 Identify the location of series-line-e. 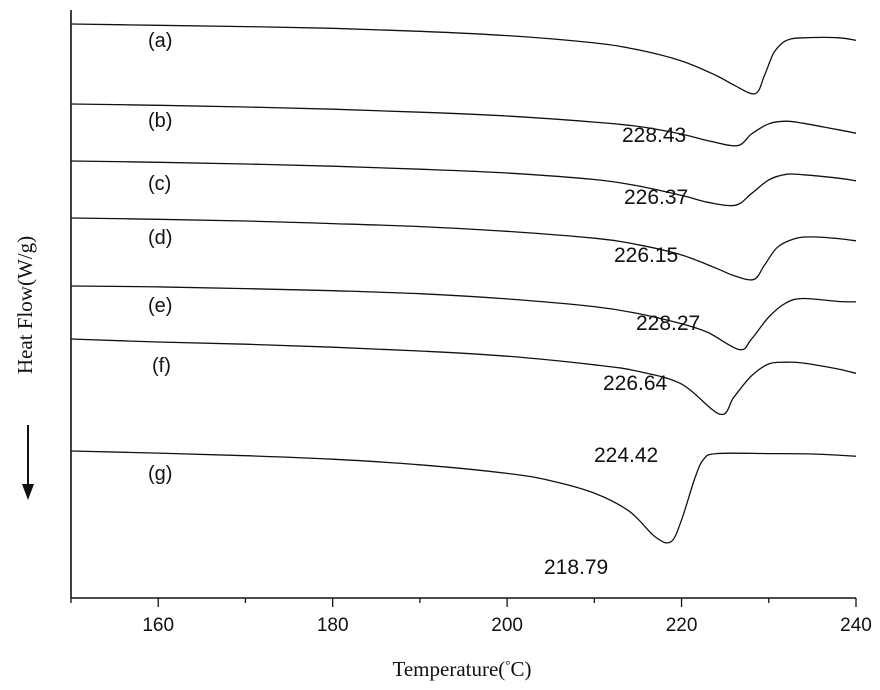
(463, 318).